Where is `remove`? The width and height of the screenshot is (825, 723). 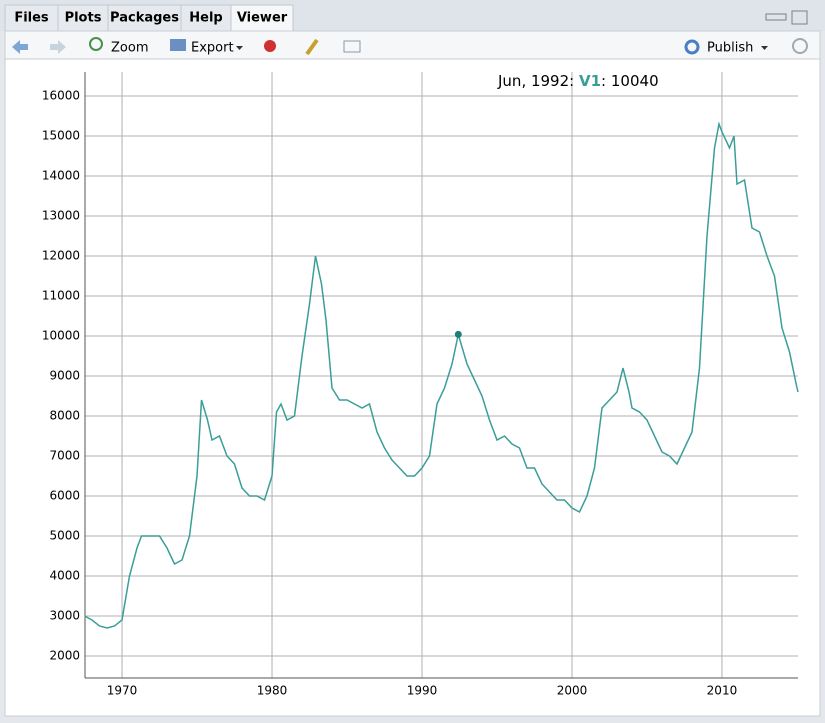
remove is located at coordinates (270, 46).